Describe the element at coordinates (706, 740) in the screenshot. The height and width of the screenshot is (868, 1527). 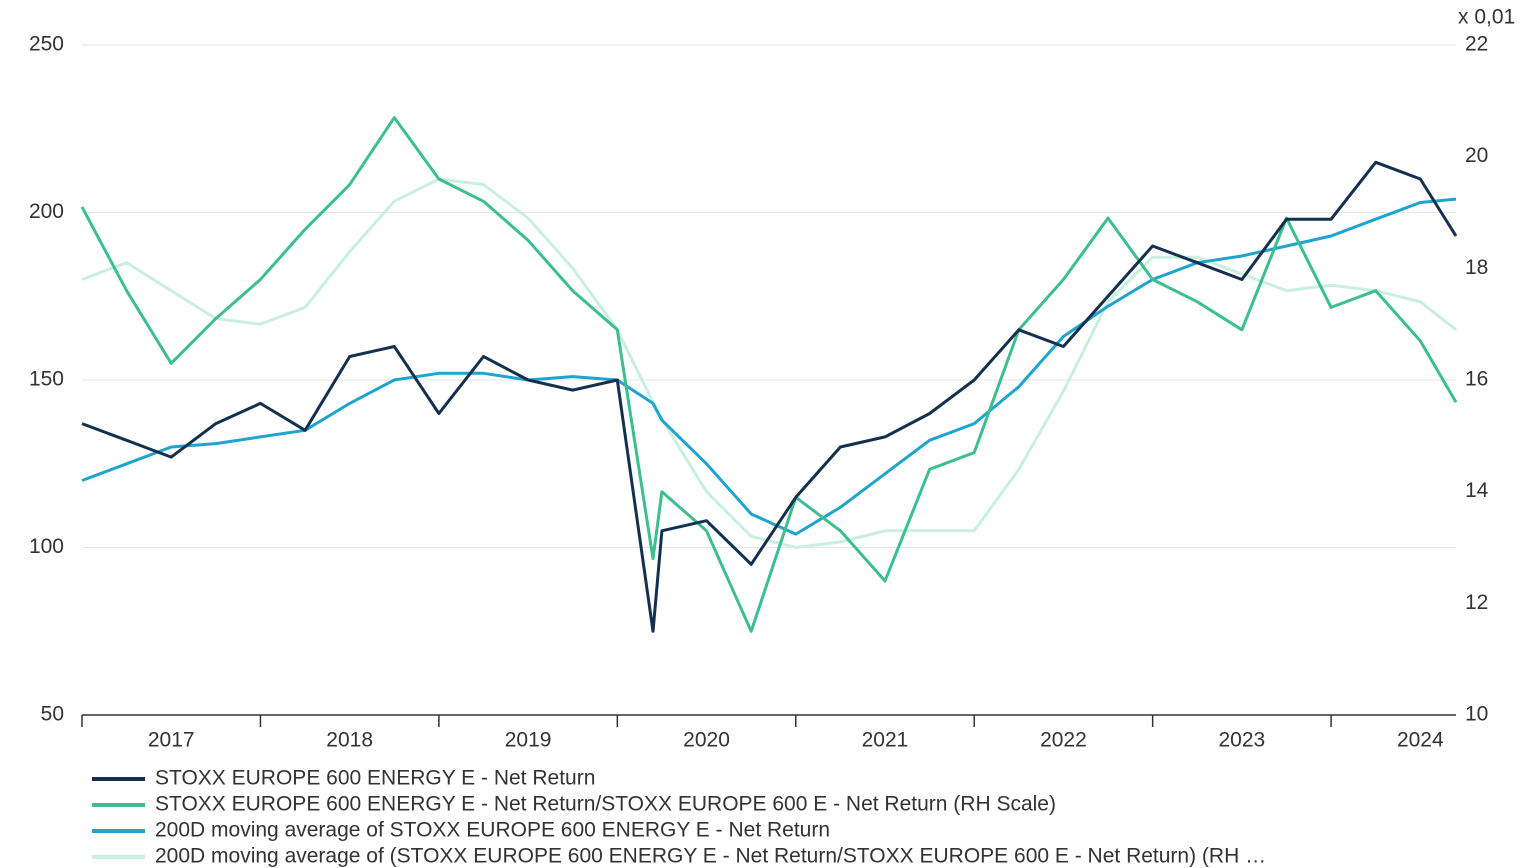
I see `x-tick-label: 2020` at that location.